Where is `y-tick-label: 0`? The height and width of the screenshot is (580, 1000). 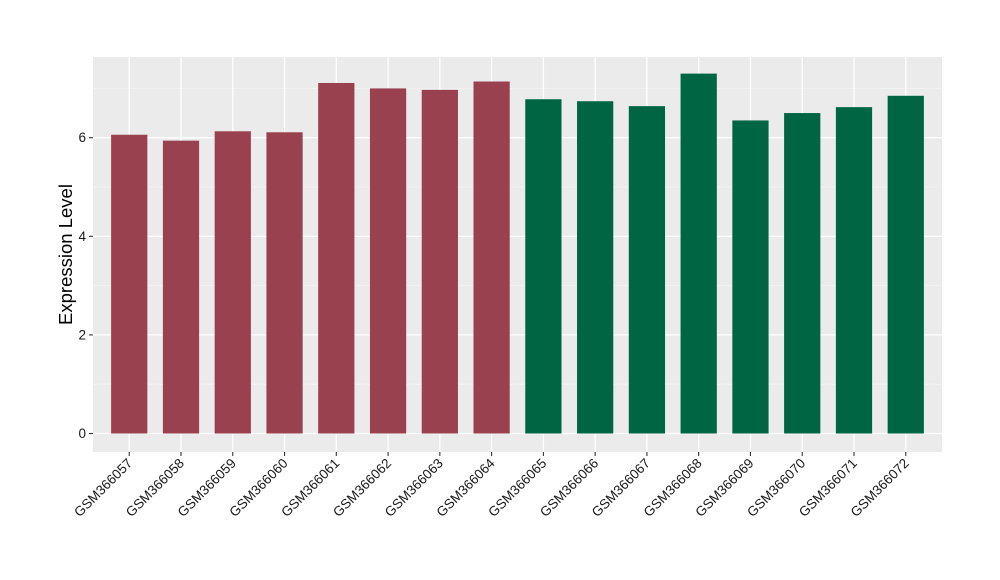 y-tick-label: 0 is located at coordinates (82, 433).